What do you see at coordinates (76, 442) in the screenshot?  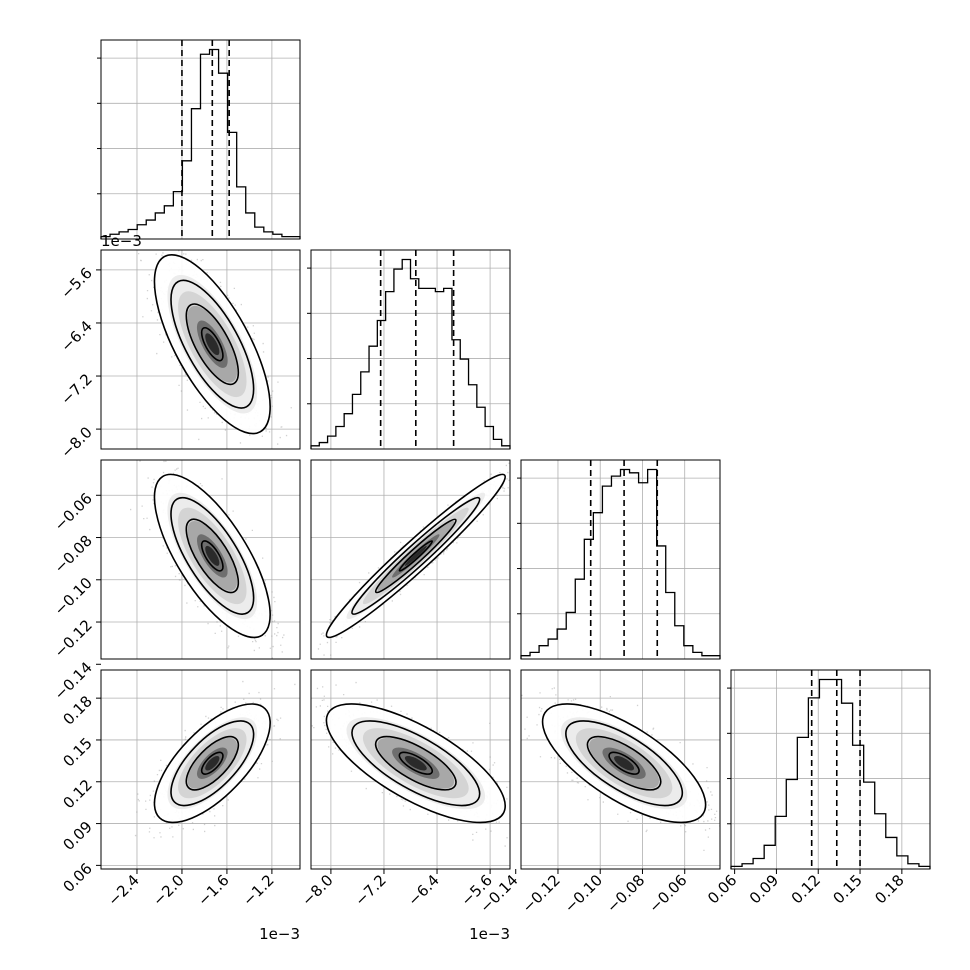 I see `y-tick-label: −8.0` at bounding box center [76, 442].